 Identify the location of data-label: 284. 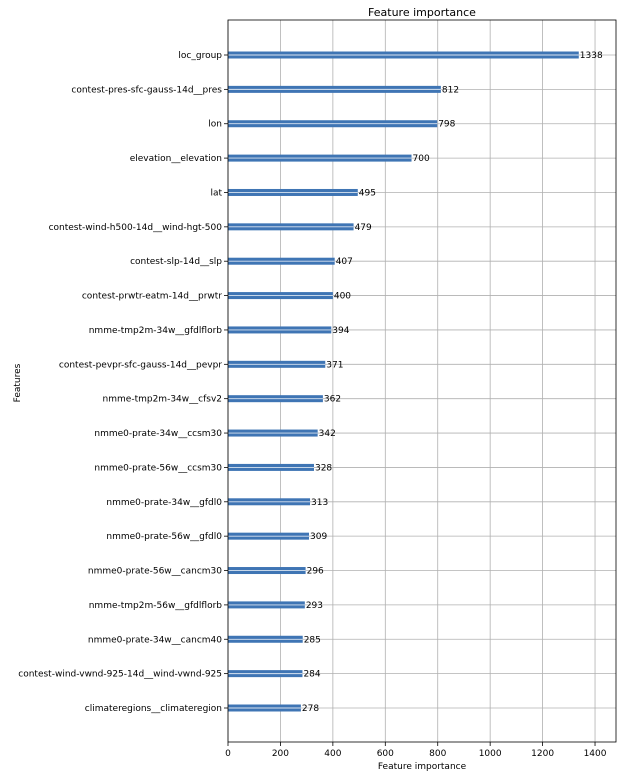
(311, 675).